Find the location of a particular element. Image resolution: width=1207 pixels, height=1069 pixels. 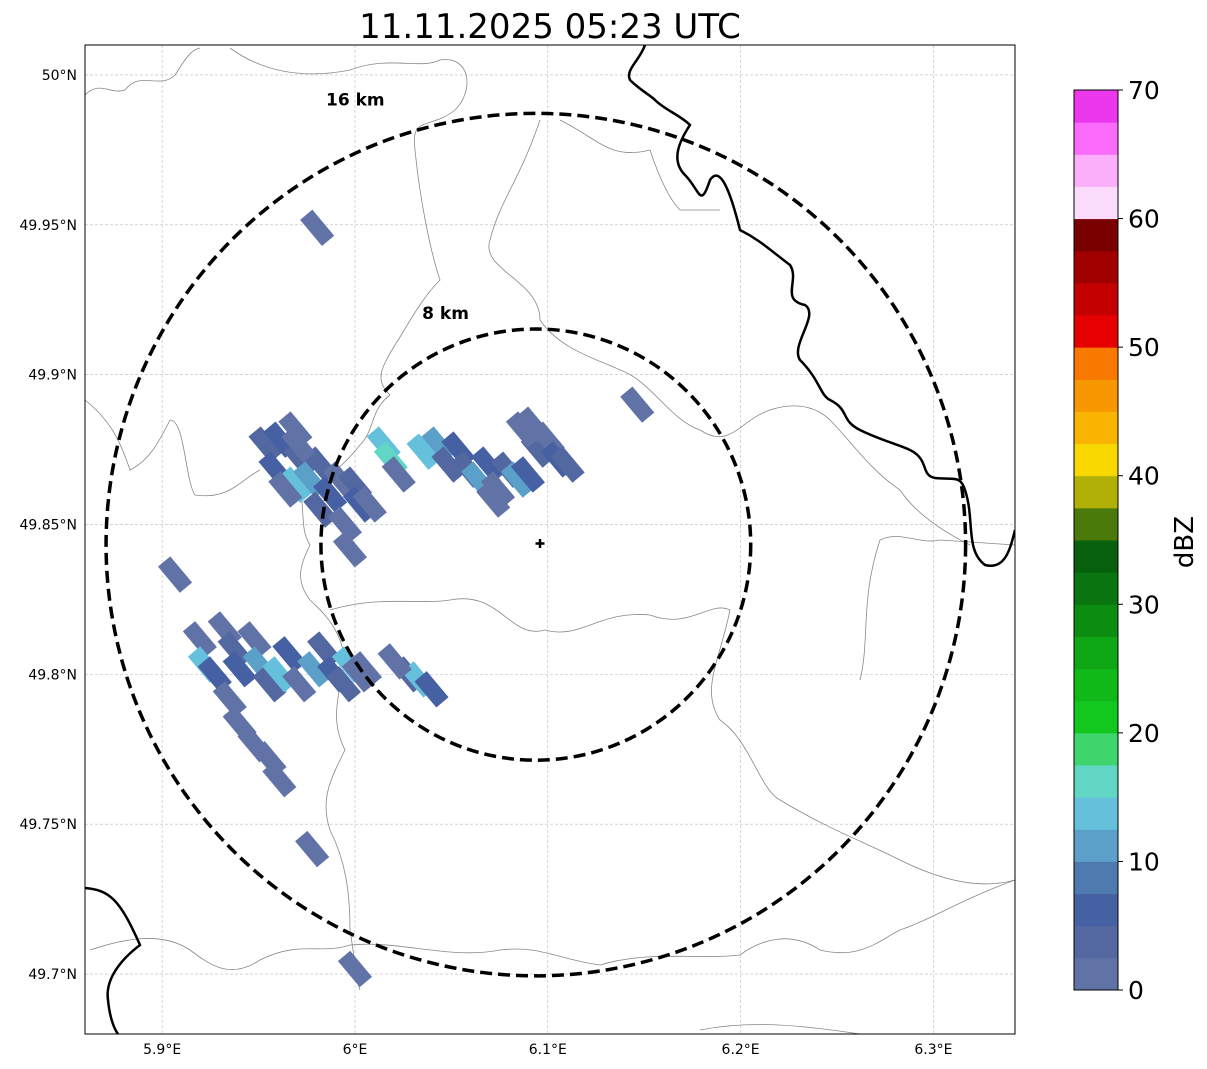

colorbar-tick-label: 40 is located at coordinates (1144, 476).